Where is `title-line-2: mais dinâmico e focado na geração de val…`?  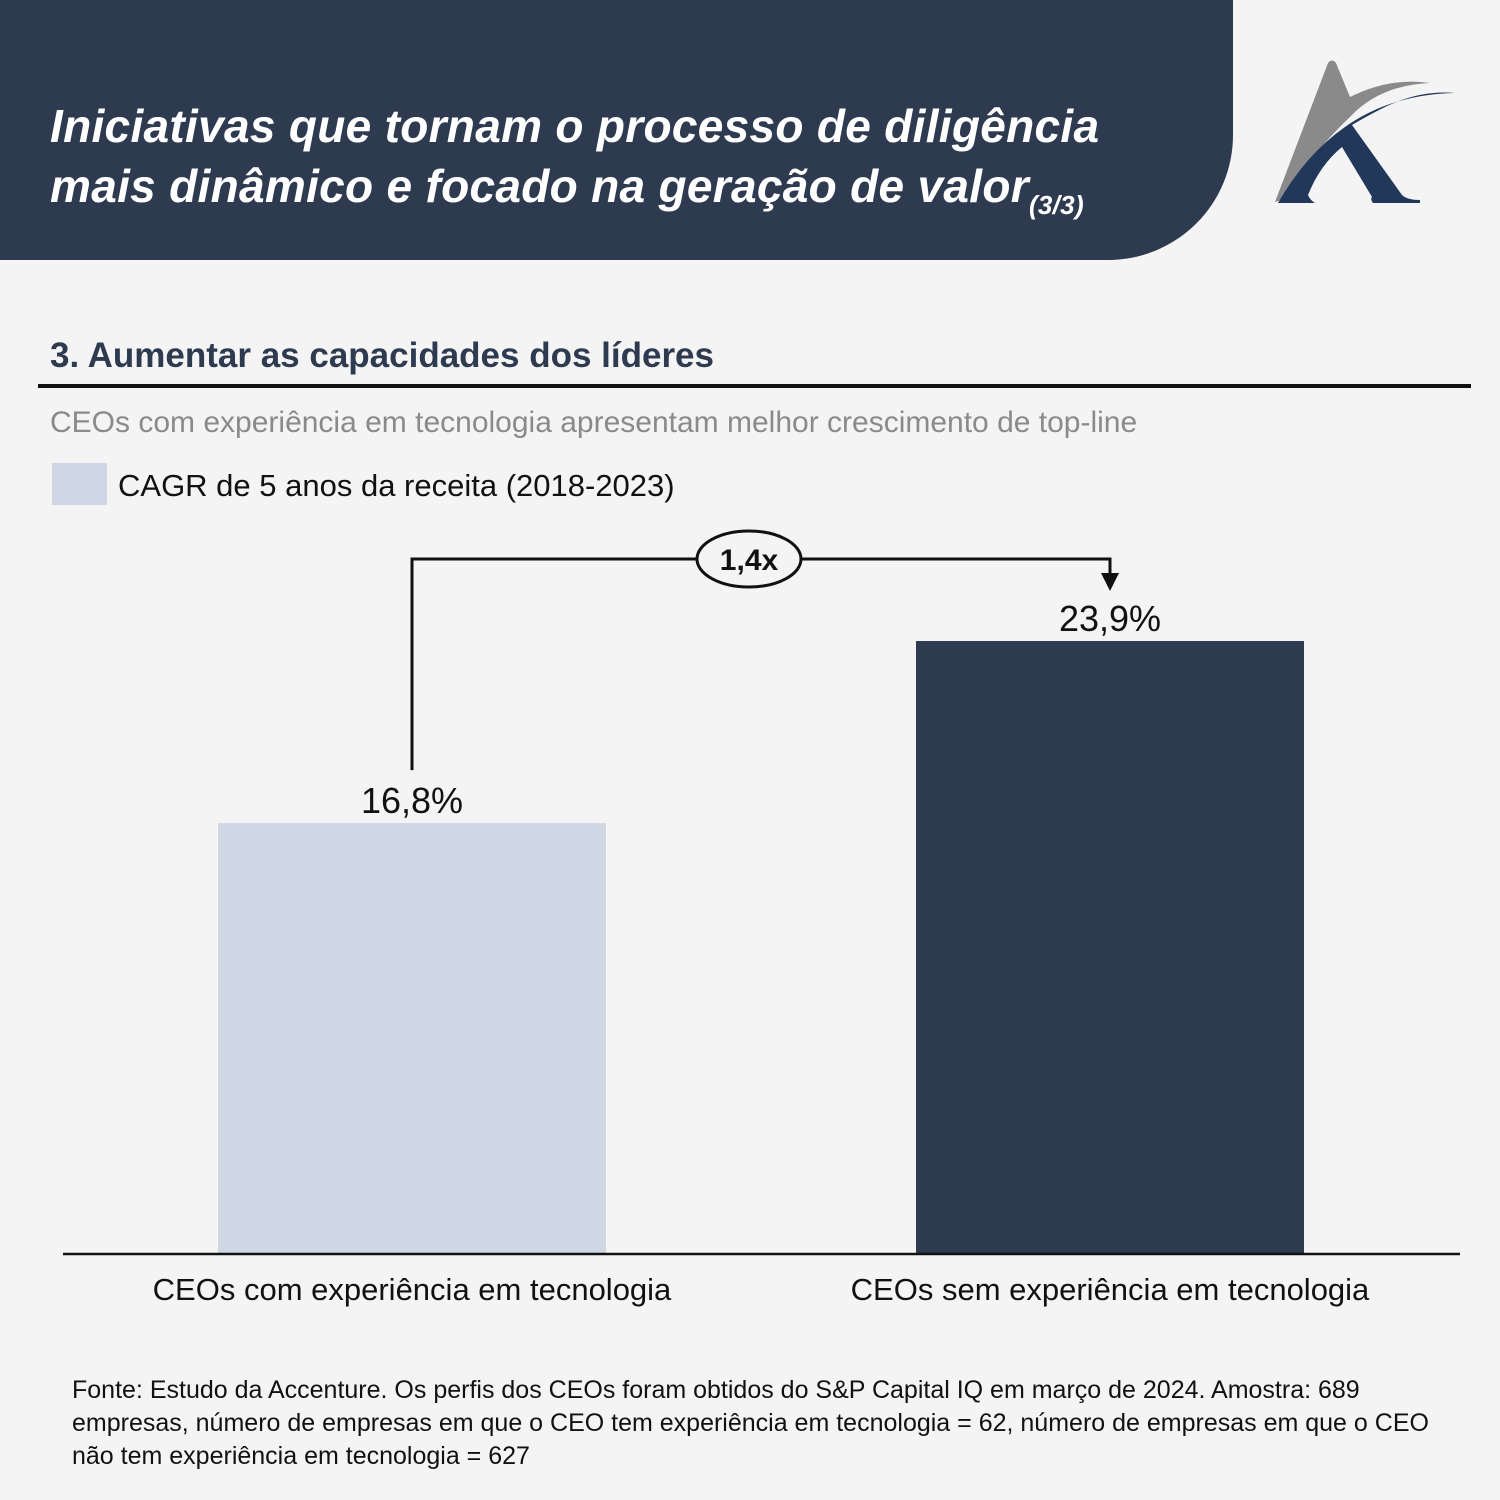
title-line-2: mais dinâmico e focado na geração de val… is located at coordinates (539, 186).